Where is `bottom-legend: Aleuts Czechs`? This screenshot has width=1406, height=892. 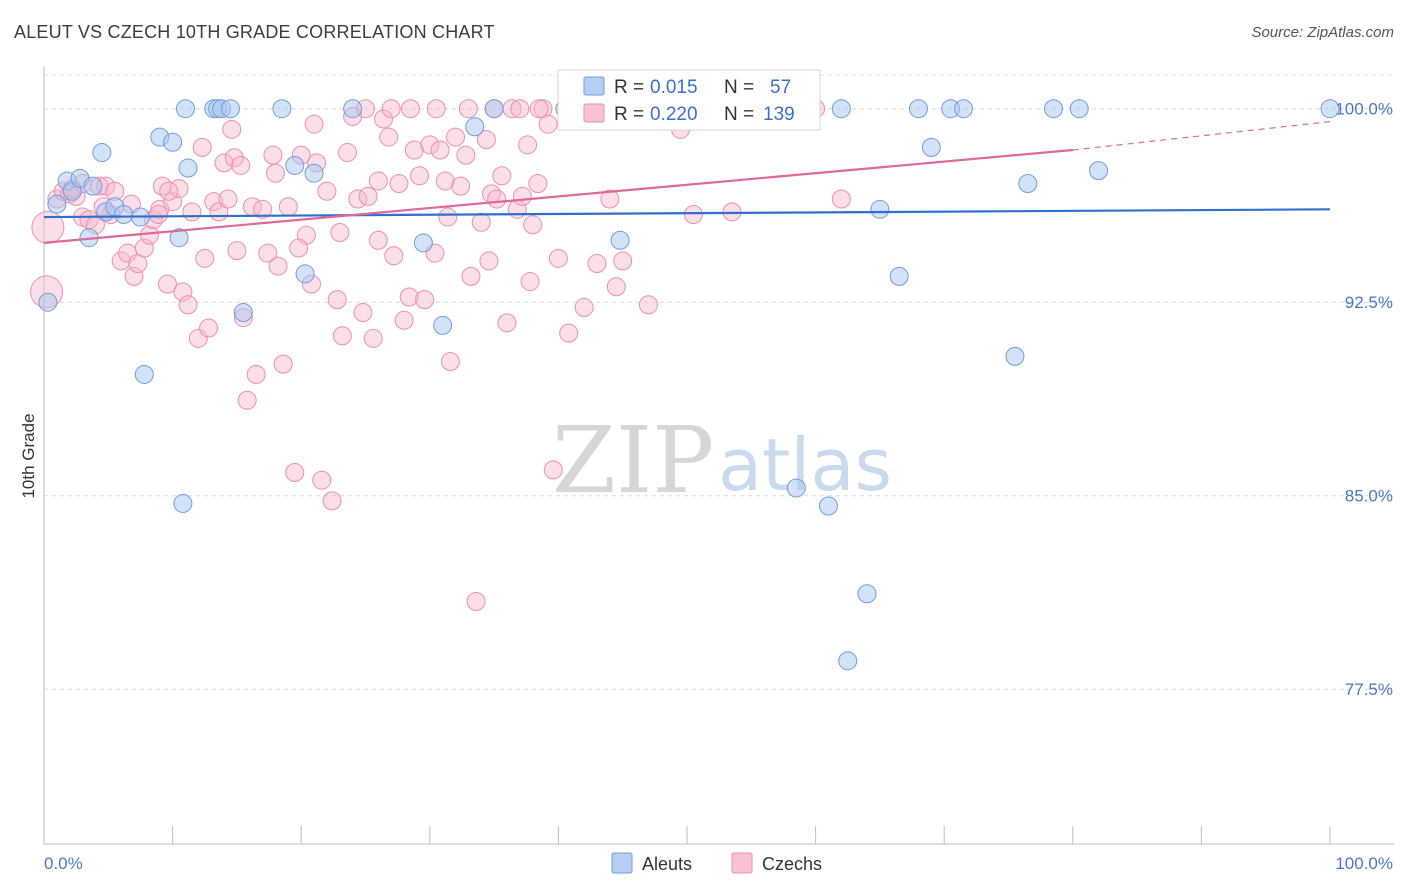 bottom-legend: Aleuts Czechs is located at coordinates (716, 863).